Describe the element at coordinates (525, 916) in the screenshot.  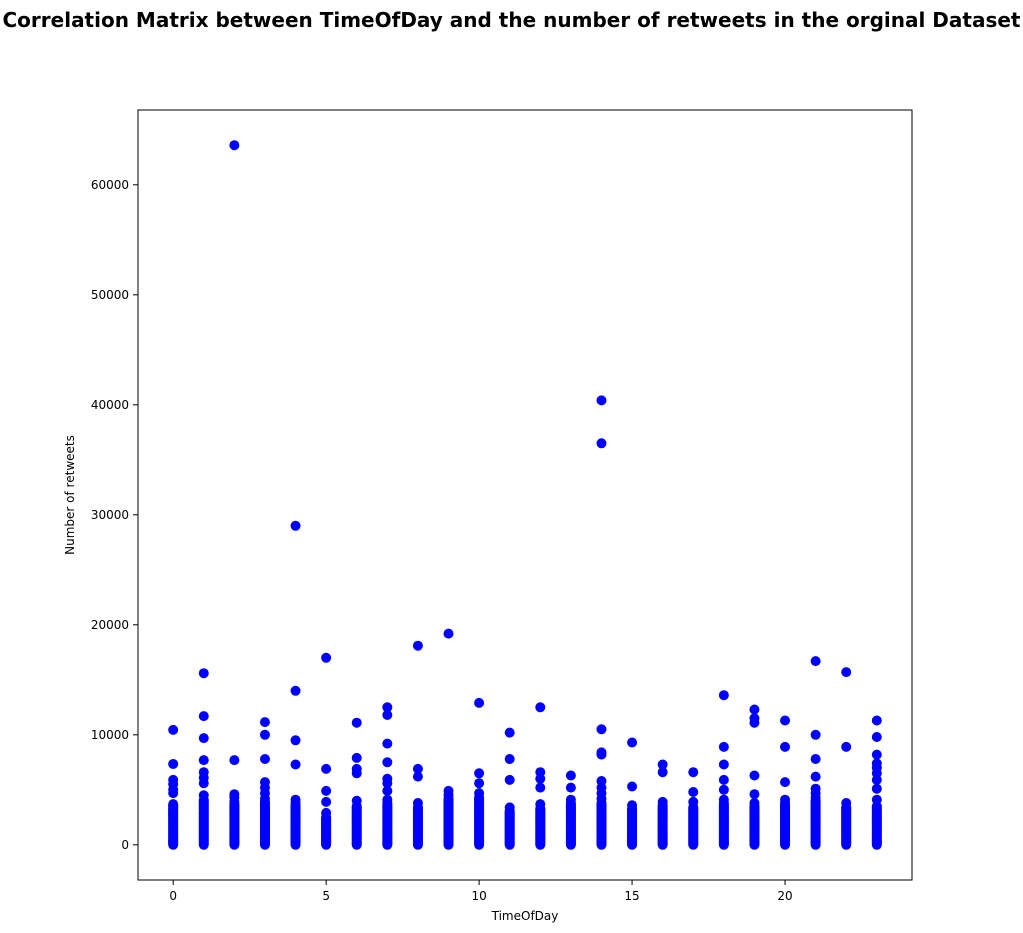
I see `x-axis-label: TimeOfDay` at that location.